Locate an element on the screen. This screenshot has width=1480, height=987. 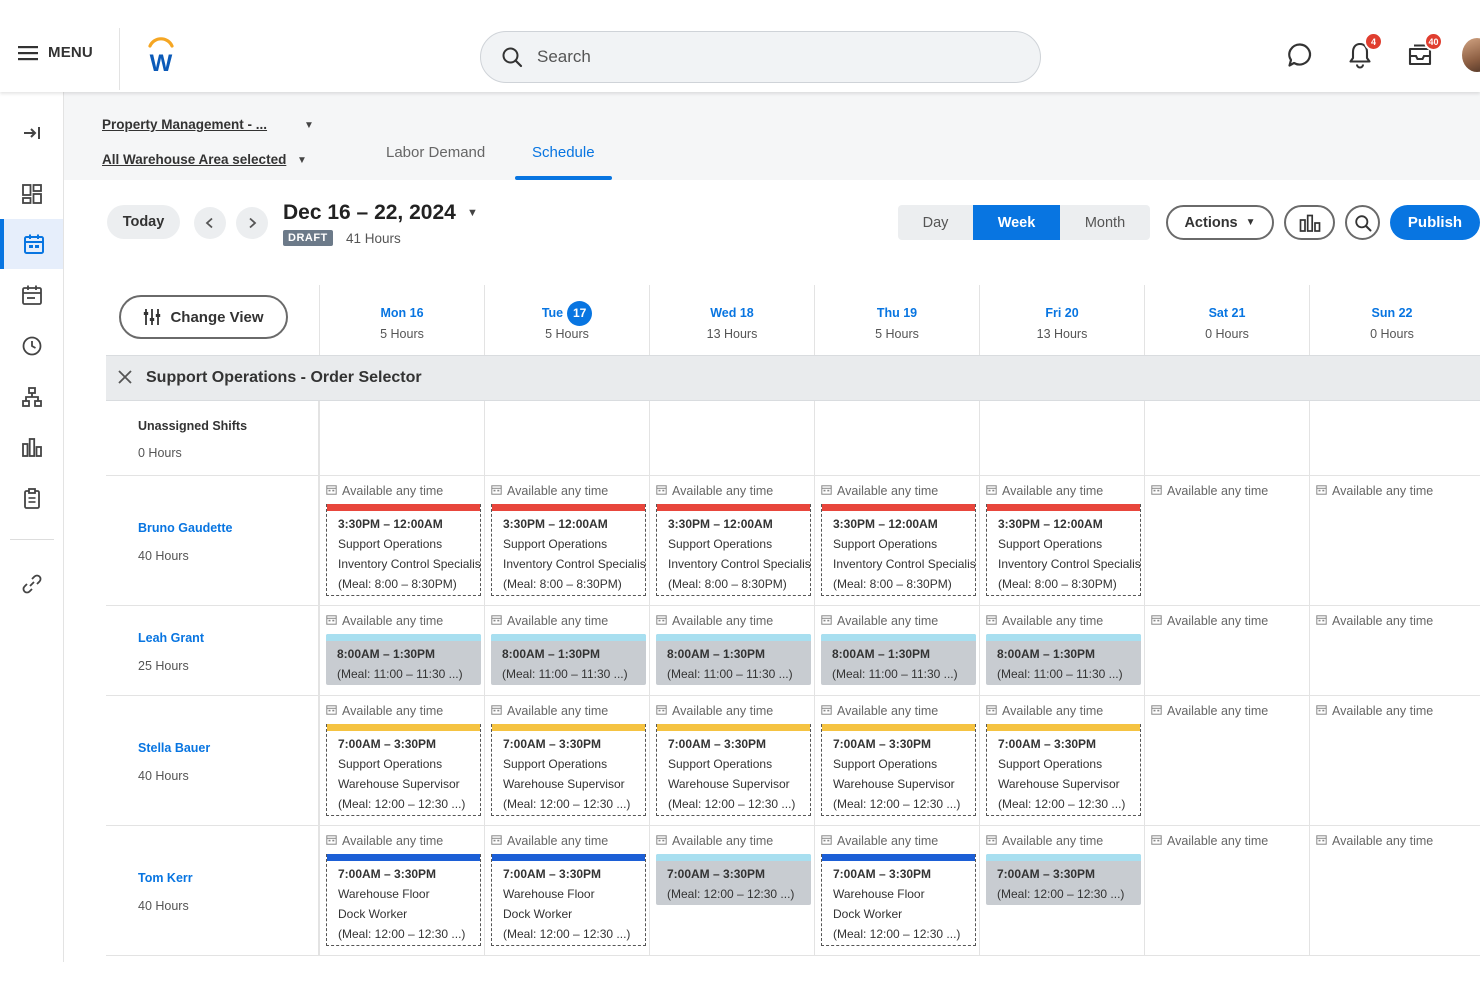
sidebar-item-tasks is located at coordinates (31, 498).